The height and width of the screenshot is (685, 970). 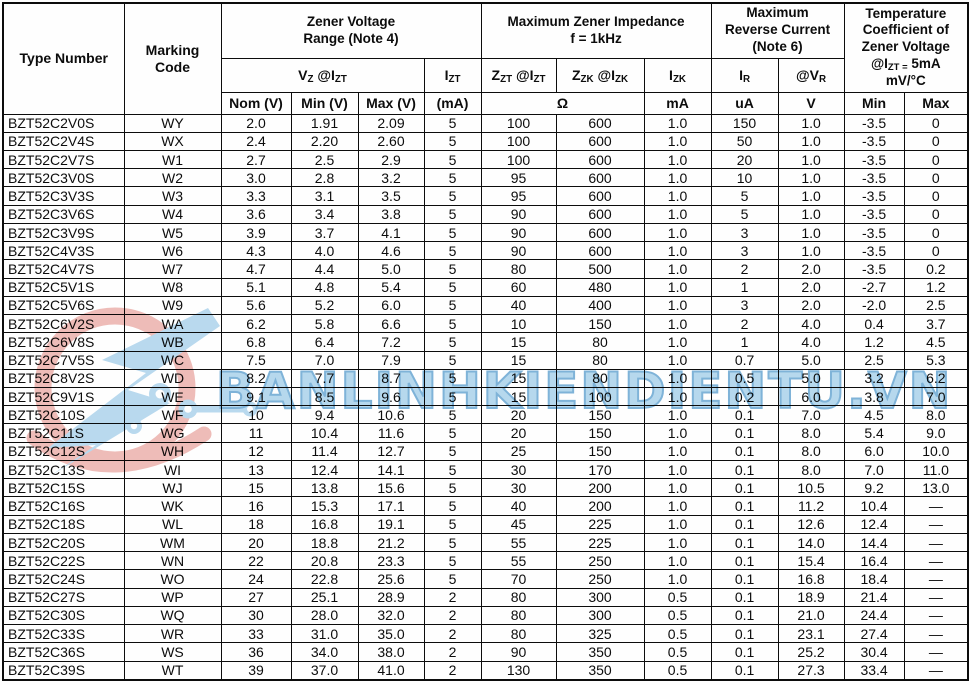 What do you see at coordinates (391, 342) in the screenshot?
I see `value-cell: 7.2` at bounding box center [391, 342].